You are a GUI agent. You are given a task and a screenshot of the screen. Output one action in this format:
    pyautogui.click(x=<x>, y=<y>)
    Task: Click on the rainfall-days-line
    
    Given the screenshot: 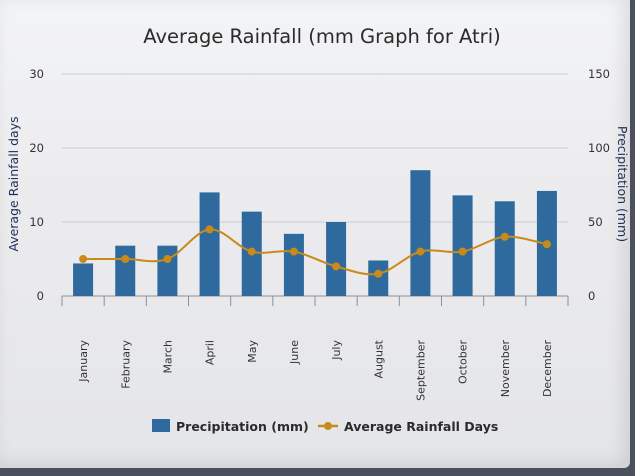 What is the action you would take?
    pyautogui.click(x=315, y=251)
    